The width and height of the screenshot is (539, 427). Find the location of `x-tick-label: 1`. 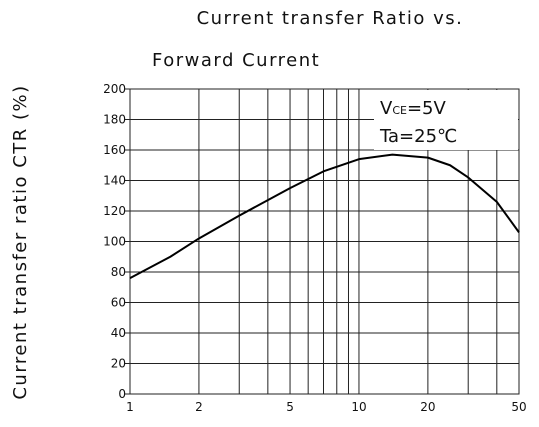

x-tick-label: 1 is located at coordinates (130, 407).